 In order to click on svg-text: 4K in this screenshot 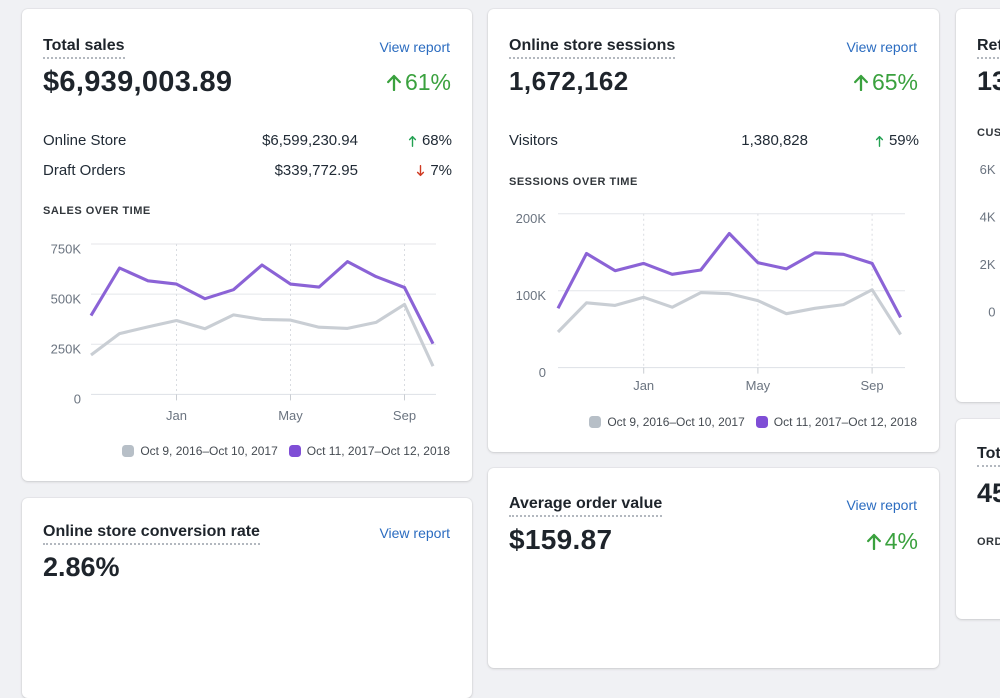, I will do `click(988, 217)`.